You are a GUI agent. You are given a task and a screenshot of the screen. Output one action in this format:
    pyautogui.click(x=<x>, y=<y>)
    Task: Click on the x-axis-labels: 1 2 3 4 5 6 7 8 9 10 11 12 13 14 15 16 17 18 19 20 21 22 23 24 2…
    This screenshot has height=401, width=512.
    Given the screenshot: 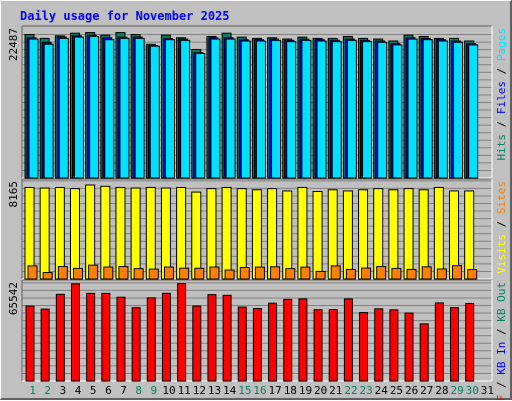 What is the action you would take?
    pyautogui.click(x=261, y=390)
    